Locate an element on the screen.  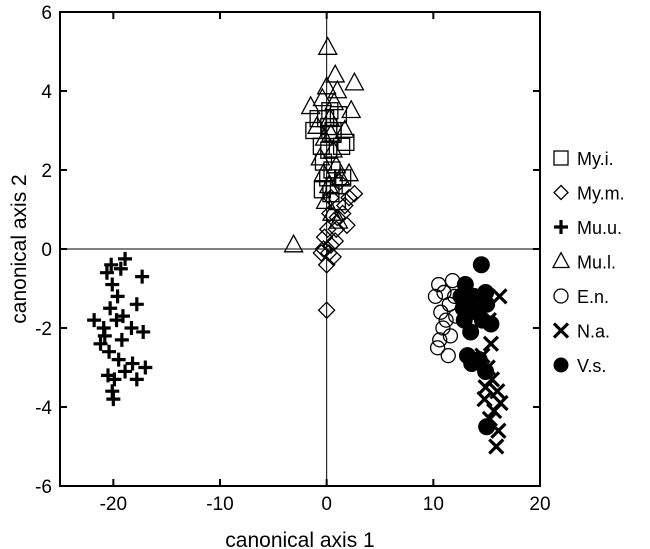
y-tick-label: -6 is located at coordinates (43, 487).